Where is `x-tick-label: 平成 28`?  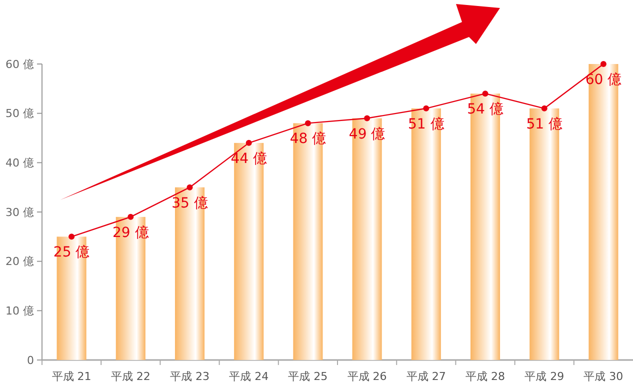
x-tick-label: 平成 28 is located at coordinates (485, 376).